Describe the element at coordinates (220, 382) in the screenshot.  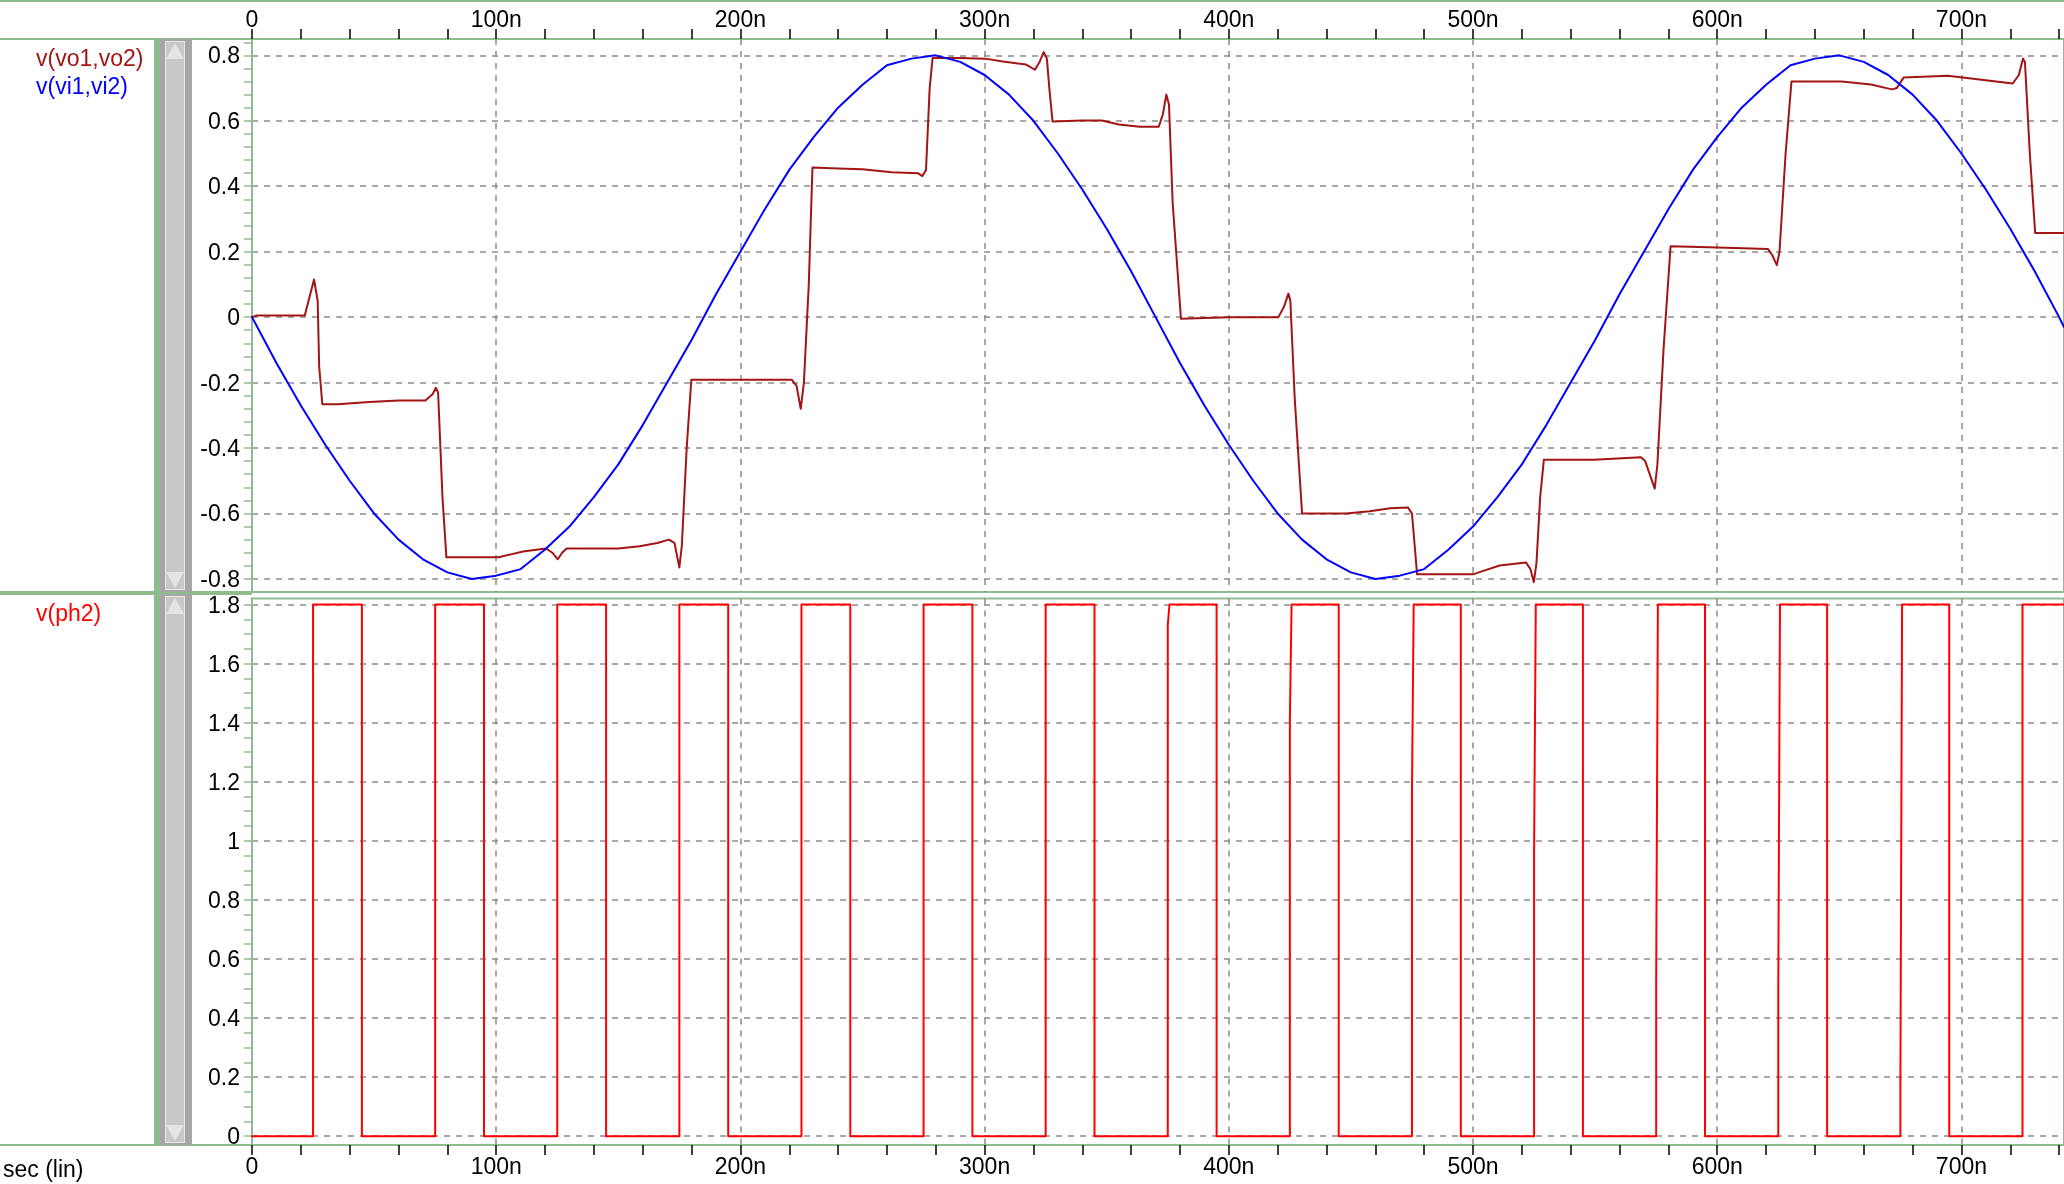
I see `y-tick-label: -0.2` at that location.